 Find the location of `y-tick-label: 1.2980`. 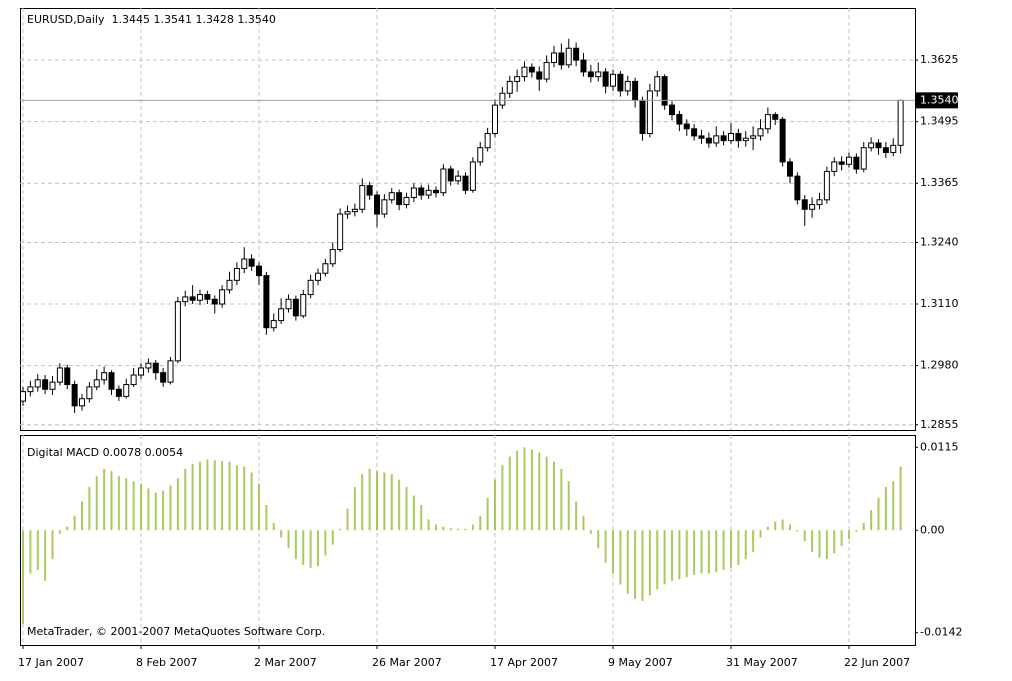

y-tick-label: 1.2980 is located at coordinates (939, 365).